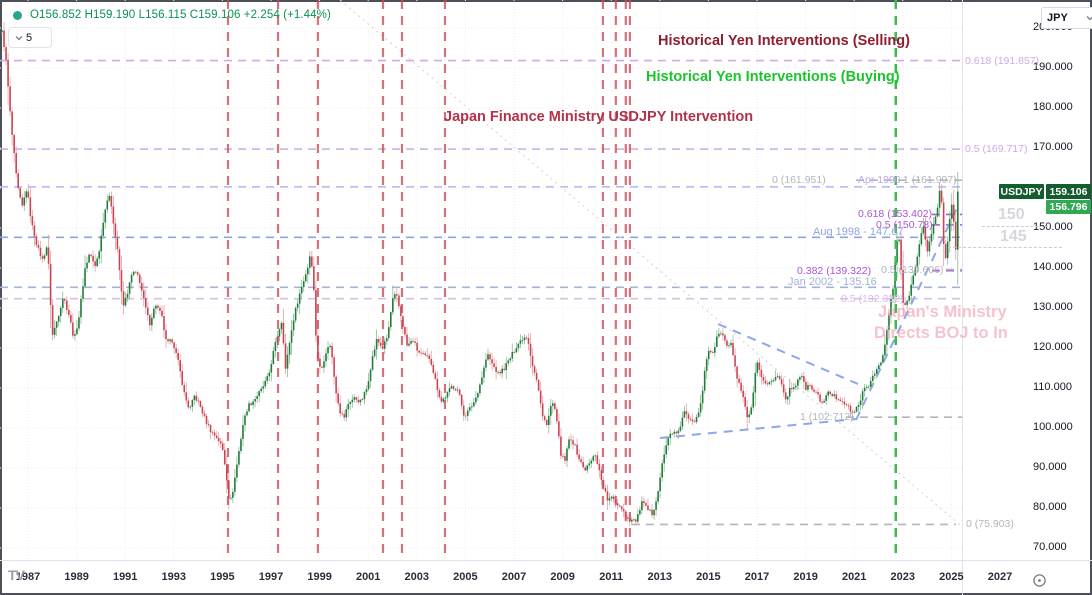 The width and height of the screenshot is (1092, 595). Describe the element at coordinates (758, 428) in the screenshot. I see `trendline` at that location.